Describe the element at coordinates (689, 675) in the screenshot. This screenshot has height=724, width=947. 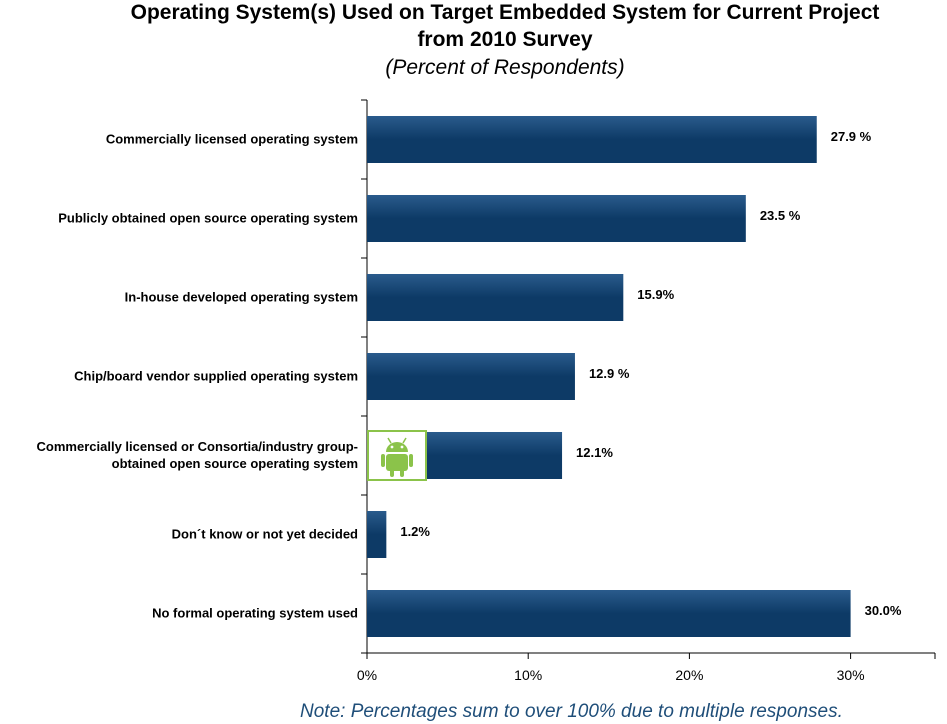
I see `x-tick-label: 20%` at that location.